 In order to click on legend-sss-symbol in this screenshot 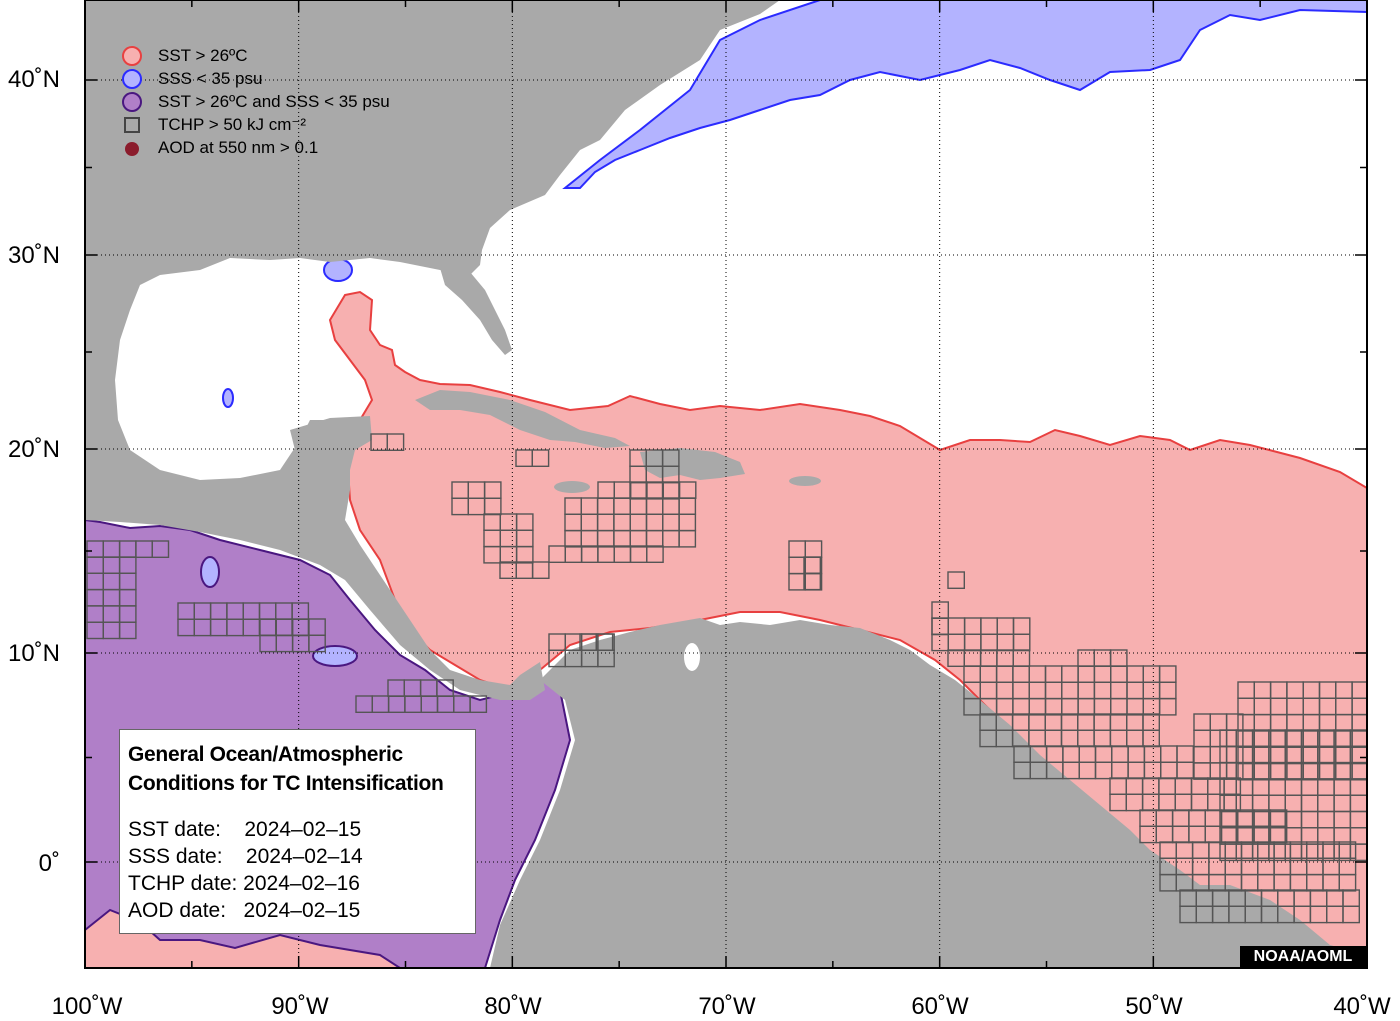, I will do `click(132, 79)`.